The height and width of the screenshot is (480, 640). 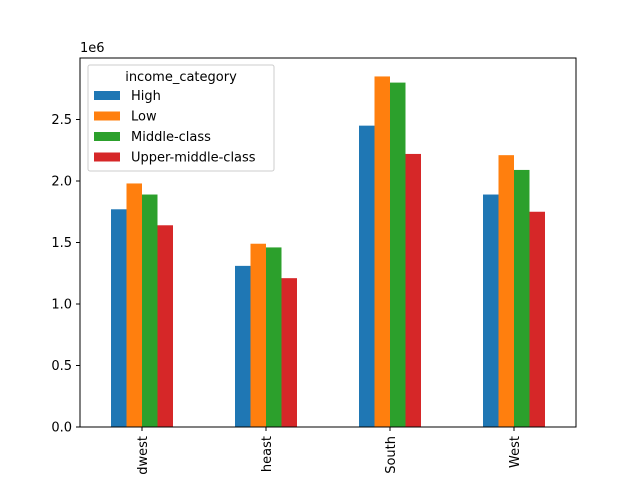 What do you see at coordinates (143, 455) in the screenshot?
I see `x-tick-label: dwest` at bounding box center [143, 455].